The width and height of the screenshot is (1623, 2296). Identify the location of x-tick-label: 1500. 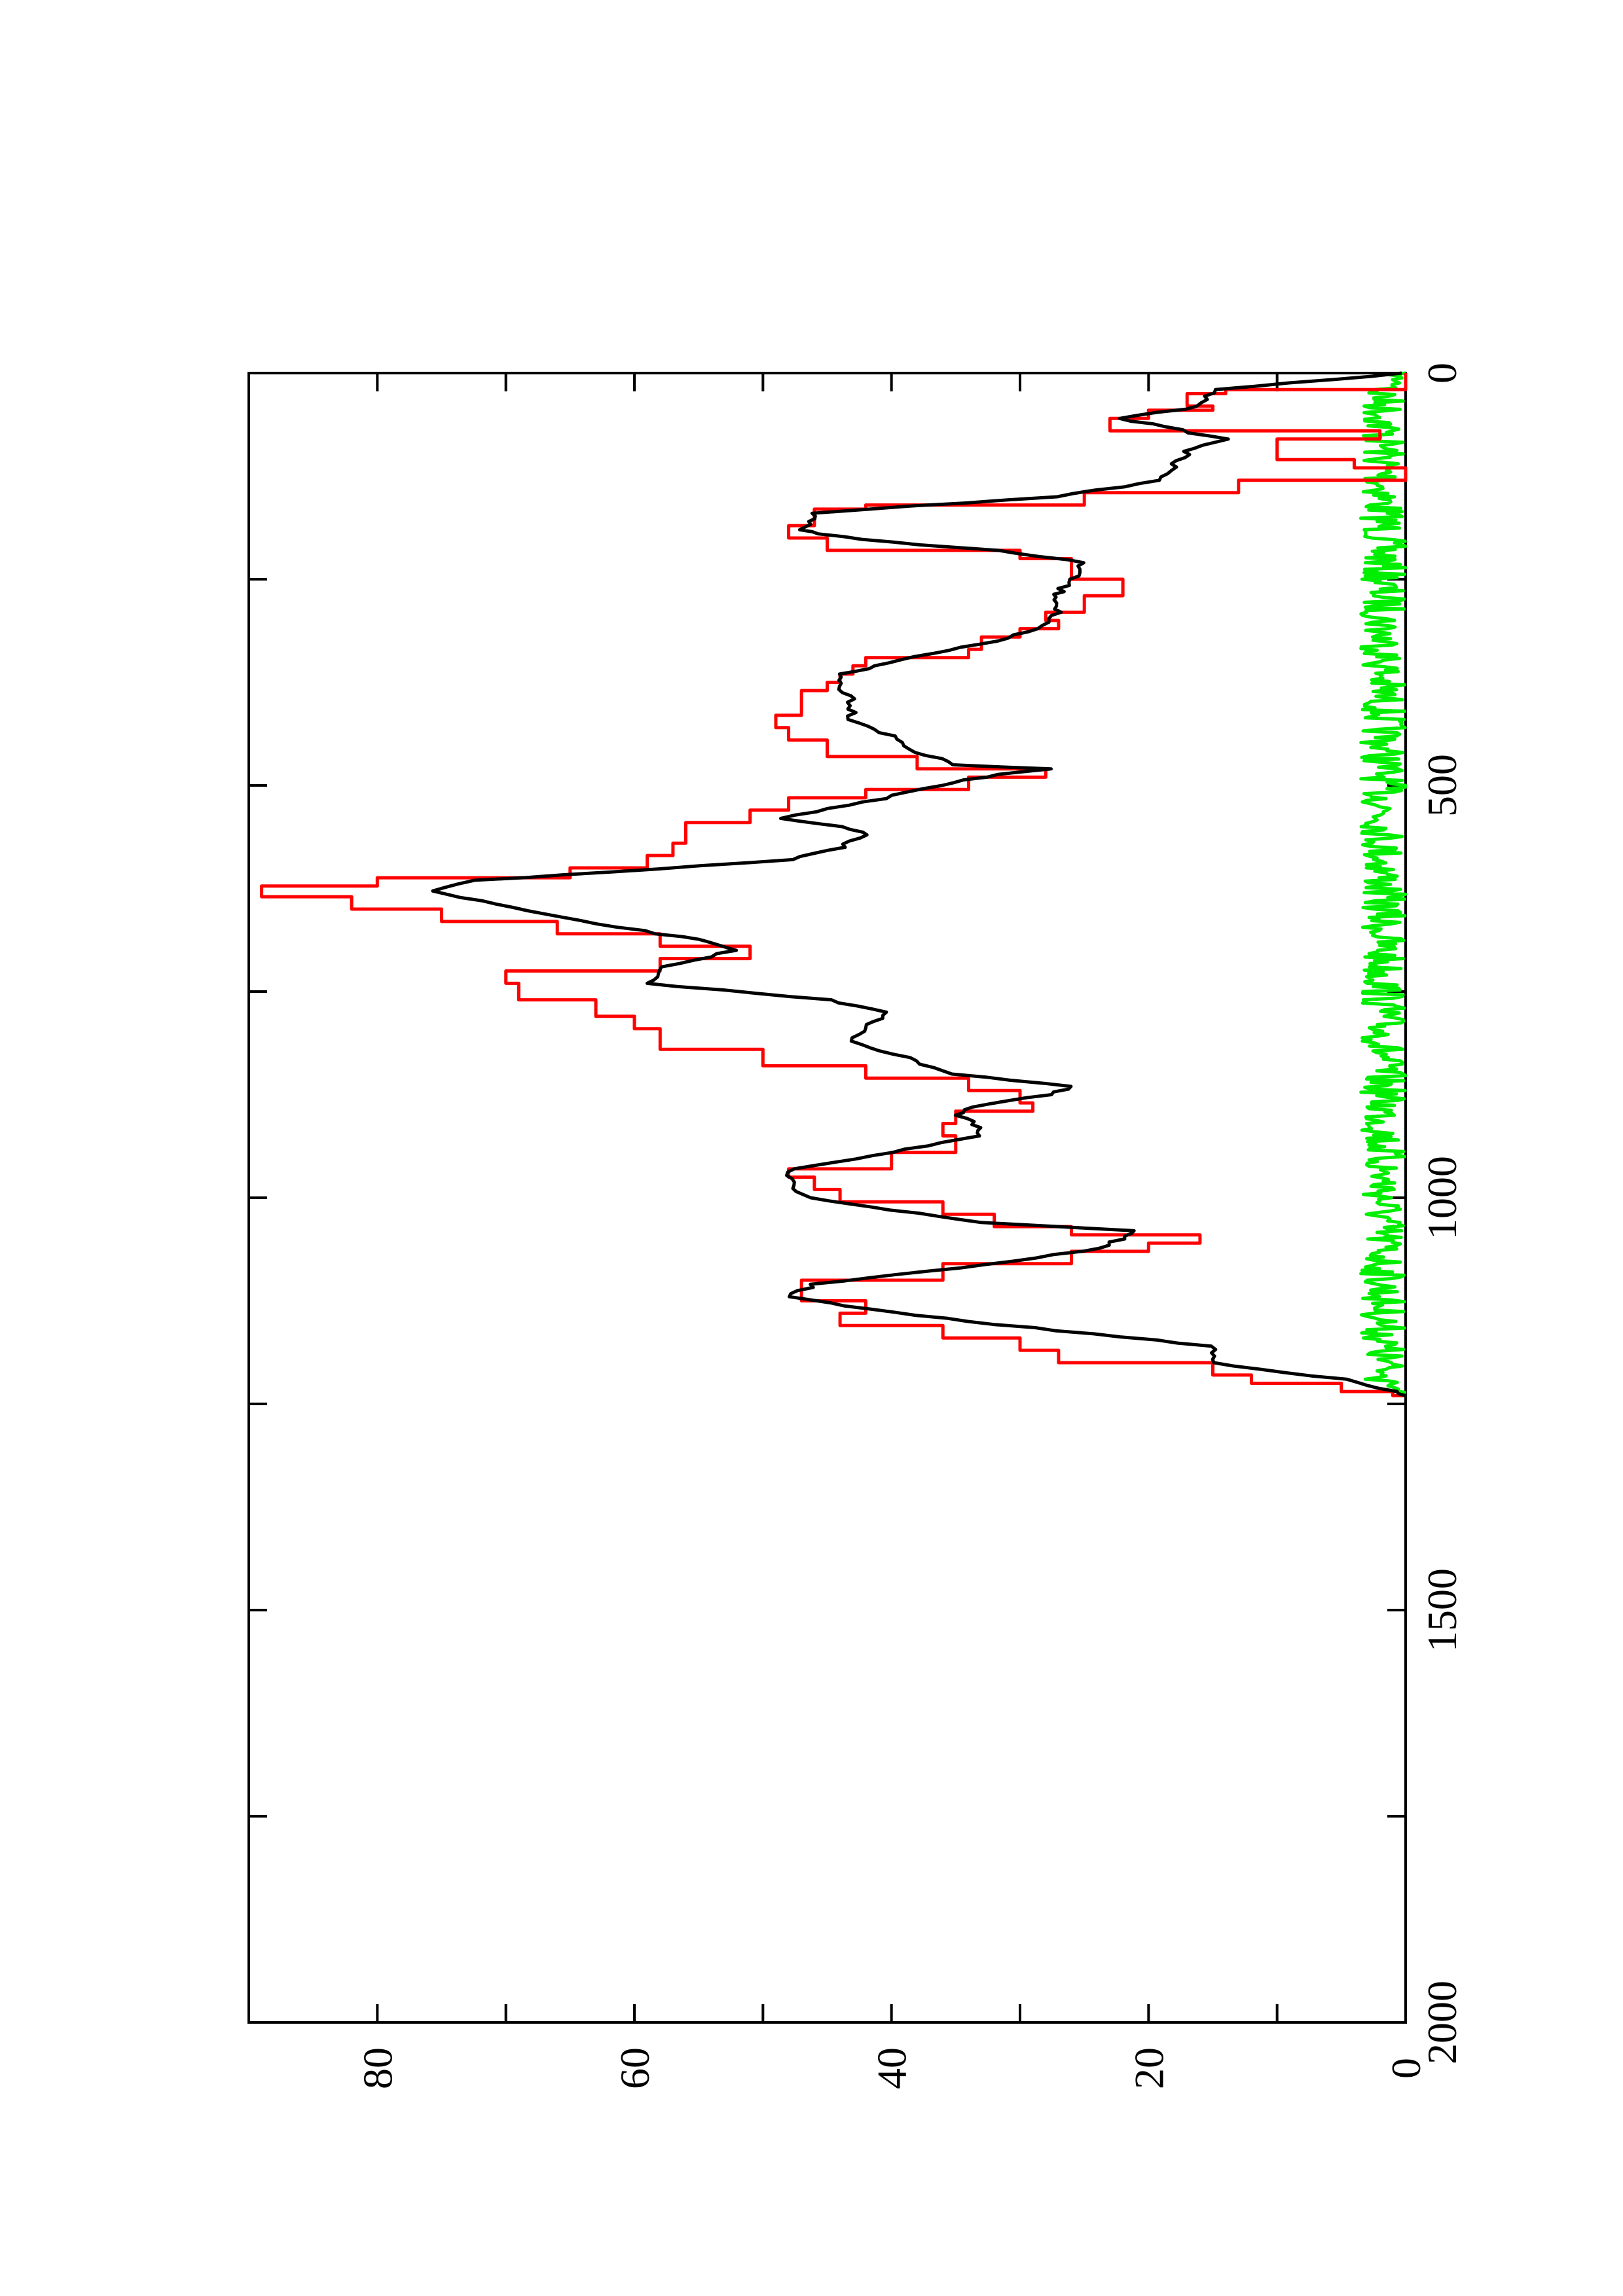
(1442, 1610).